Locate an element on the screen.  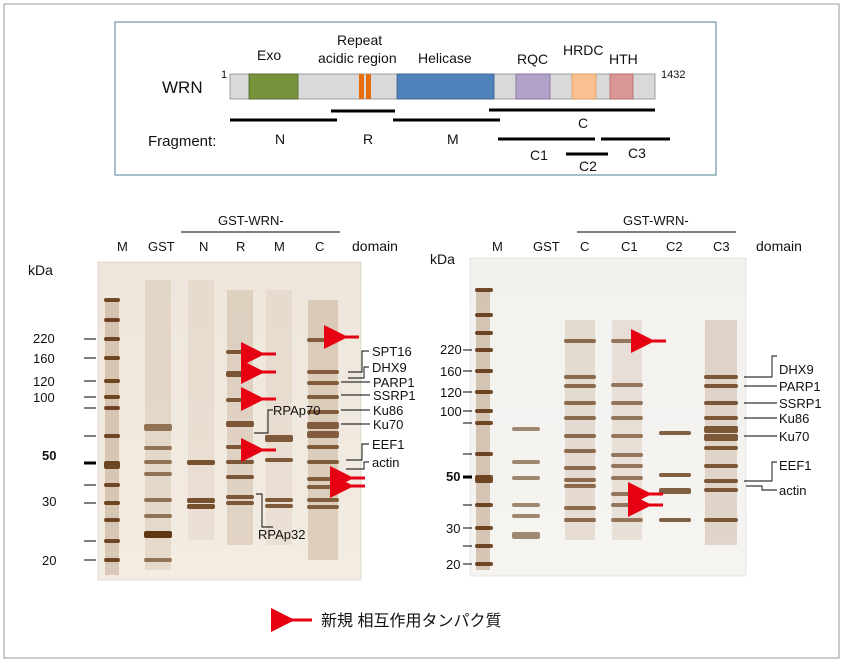
left-lane-r: R is located at coordinates (240, 246).